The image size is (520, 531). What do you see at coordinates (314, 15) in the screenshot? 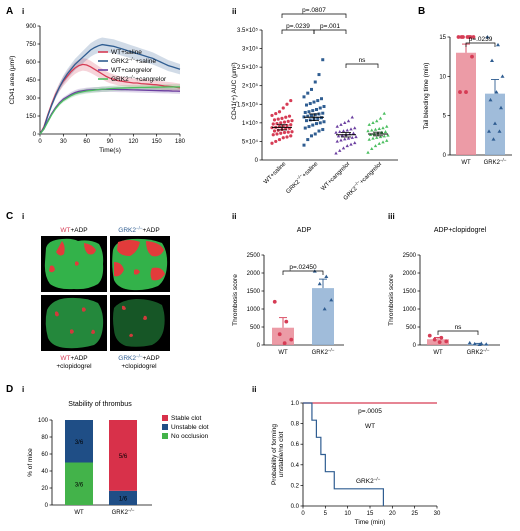
I see `aii-significance-0-bracket` at bounding box center [314, 15].